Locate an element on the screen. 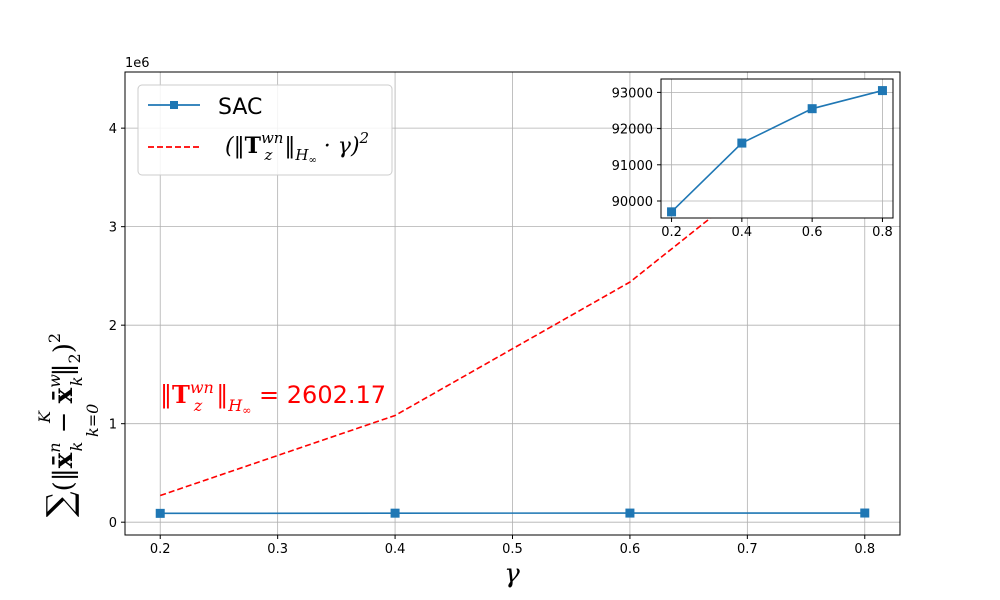 This screenshot has height=600, width=1000. svg-text: K is located at coordinates (44, 417).